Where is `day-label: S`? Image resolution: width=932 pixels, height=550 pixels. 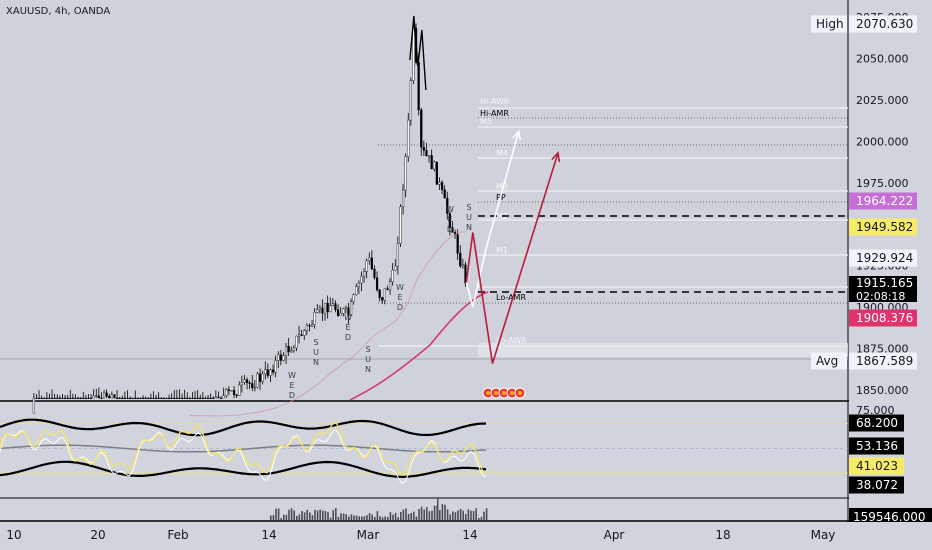
day-label: S is located at coordinates (468, 207).